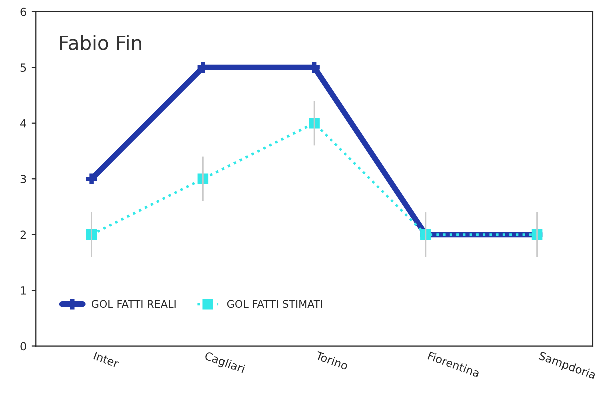 This screenshot has width=602, height=398. Describe the element at coordinates (23, 124) in the screenshot. I see `y-tick-label: 4` at that location.